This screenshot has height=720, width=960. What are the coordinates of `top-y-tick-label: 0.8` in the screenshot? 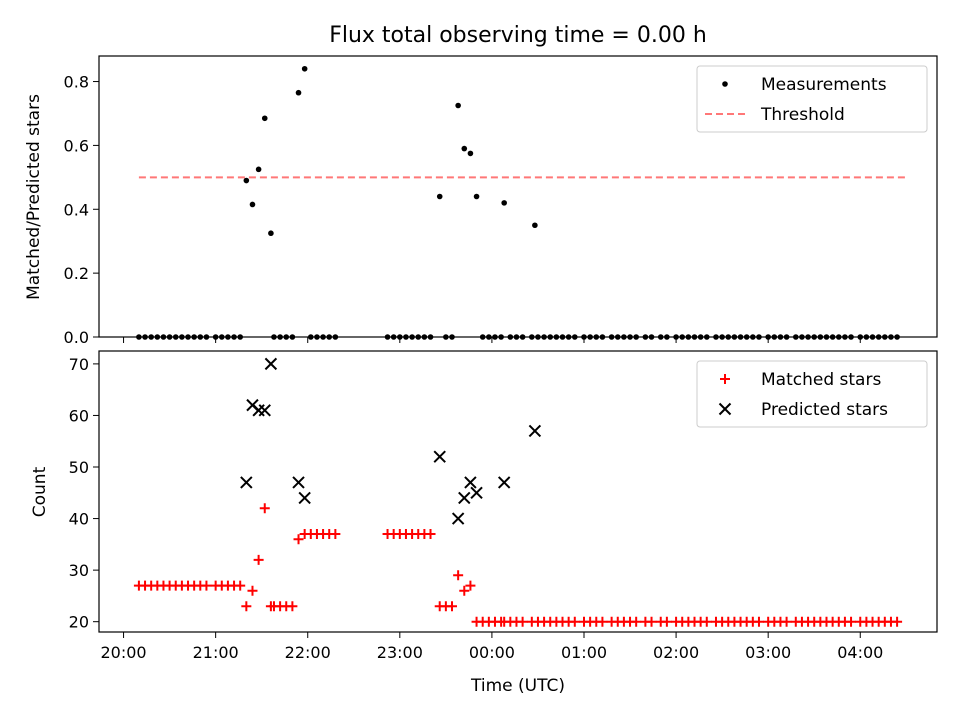 It's located at (76, 82).